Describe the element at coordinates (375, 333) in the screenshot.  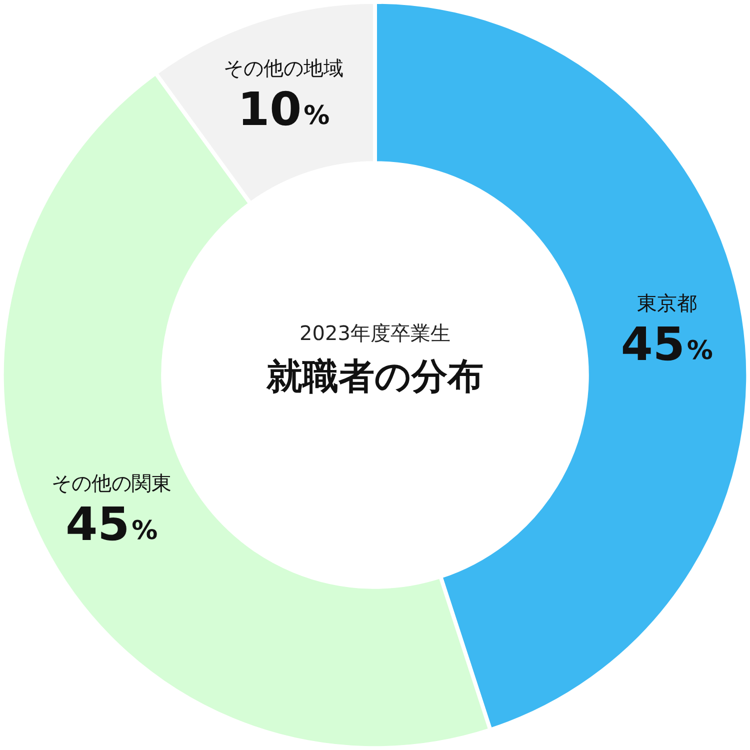
I see `text: 2023年度卒業生` at that location.